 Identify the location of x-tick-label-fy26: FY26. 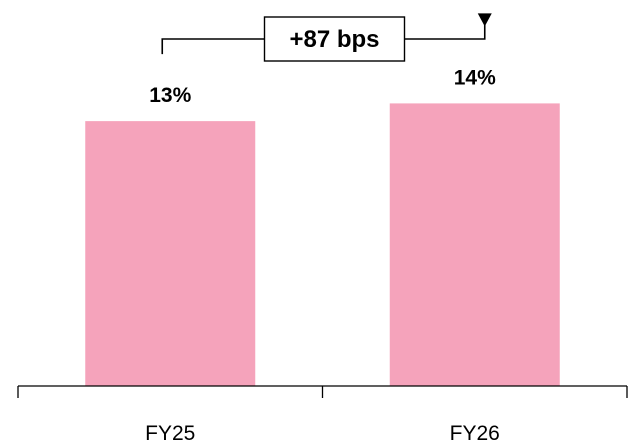
(475, 433).